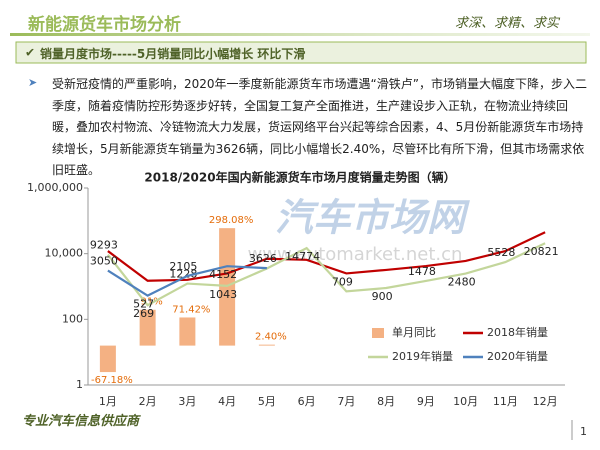 Image resolution: width=600 pixels, height=450 pixels. I want to click on x-tick-label: 5月, so click(267, 401).